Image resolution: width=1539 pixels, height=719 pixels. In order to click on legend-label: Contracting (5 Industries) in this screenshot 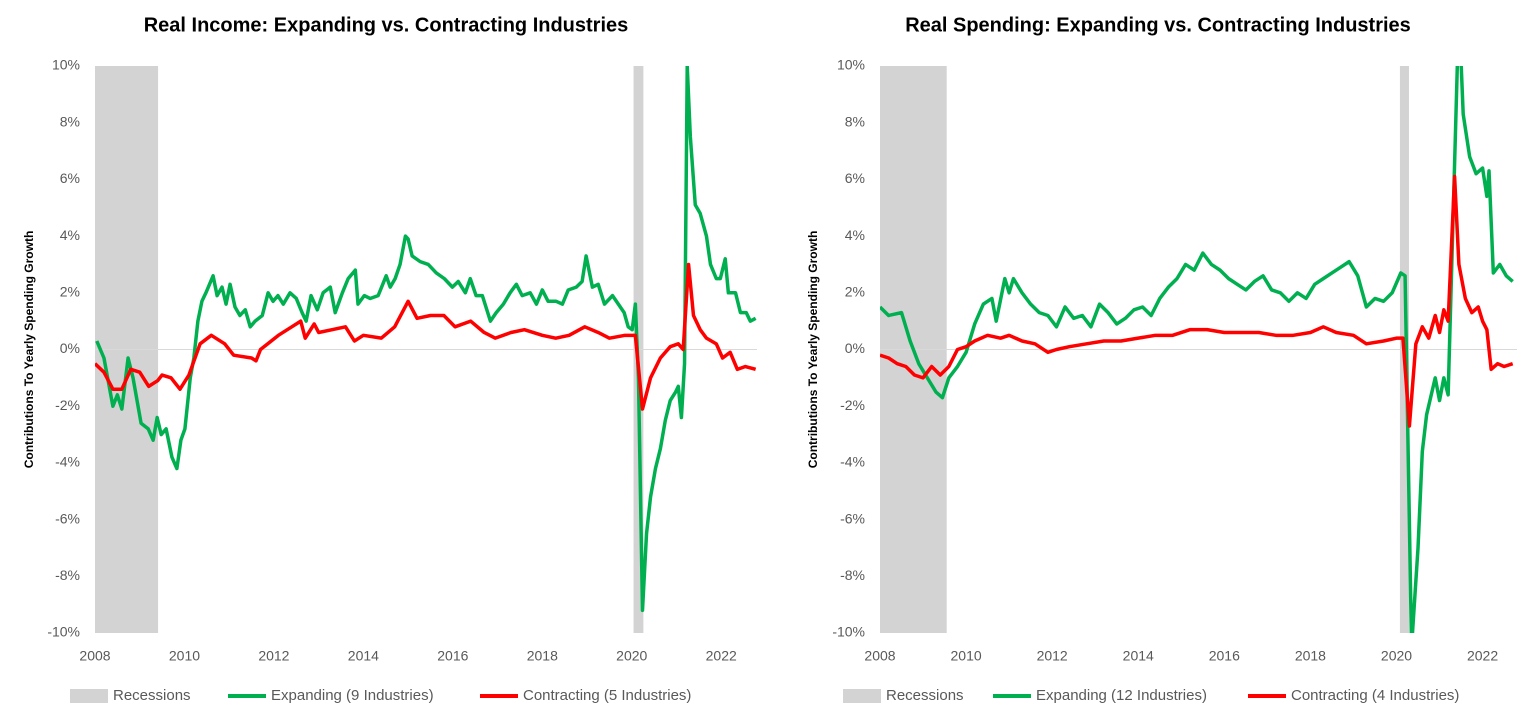, I will do `click(607, 695)`.